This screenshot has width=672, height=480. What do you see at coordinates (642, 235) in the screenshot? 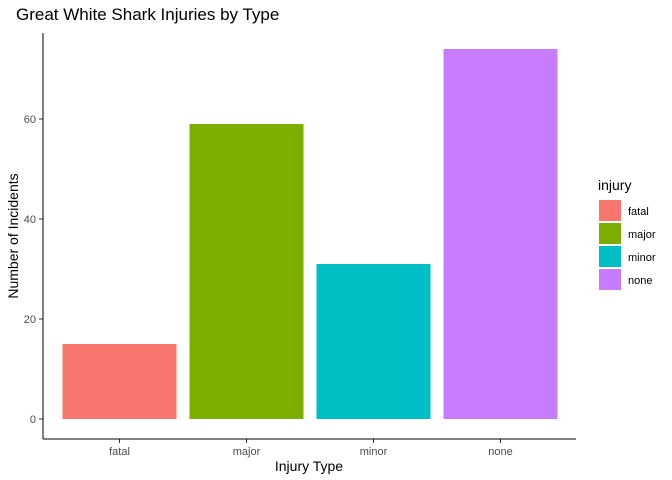
I see `legend-label-major: major` at bounding box center [642, 235].